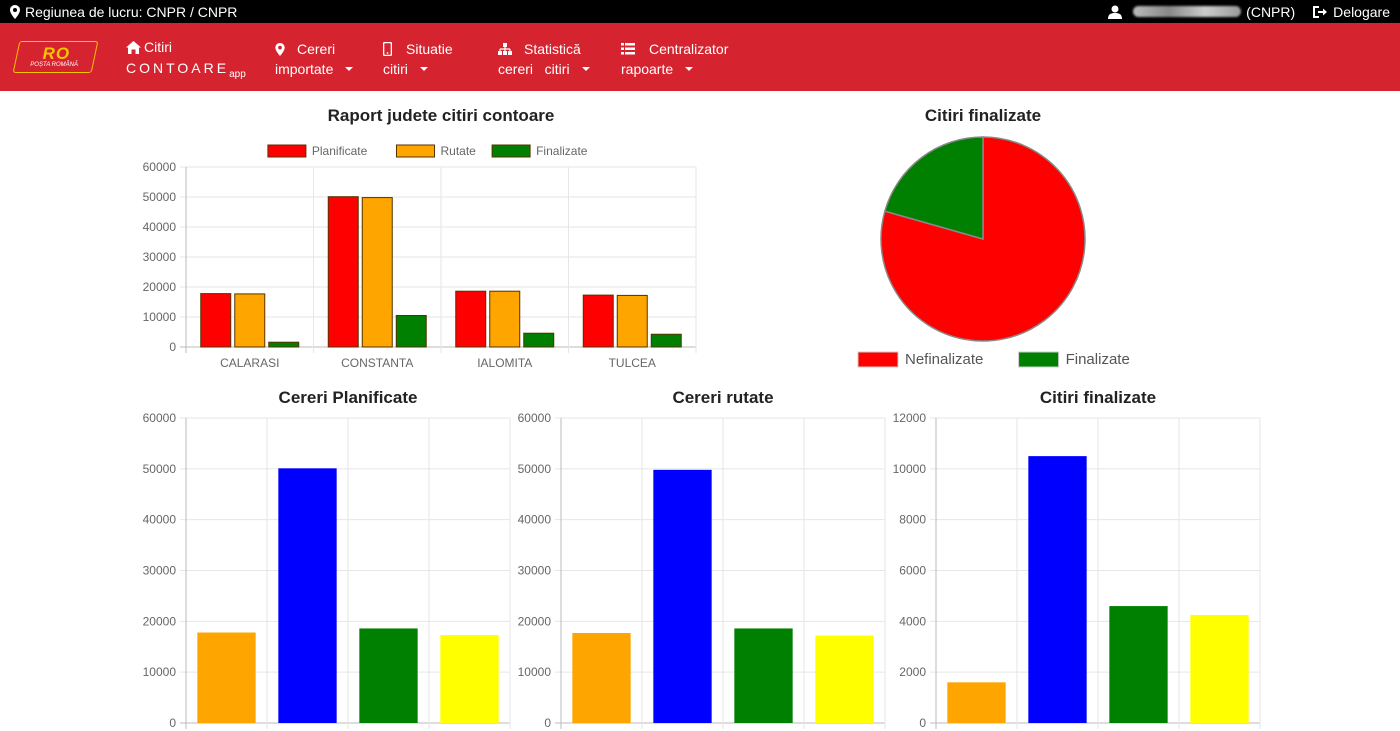 The width and height of the screenshot is (1400, 731). I want to click on home-icon, so click(133, 47).